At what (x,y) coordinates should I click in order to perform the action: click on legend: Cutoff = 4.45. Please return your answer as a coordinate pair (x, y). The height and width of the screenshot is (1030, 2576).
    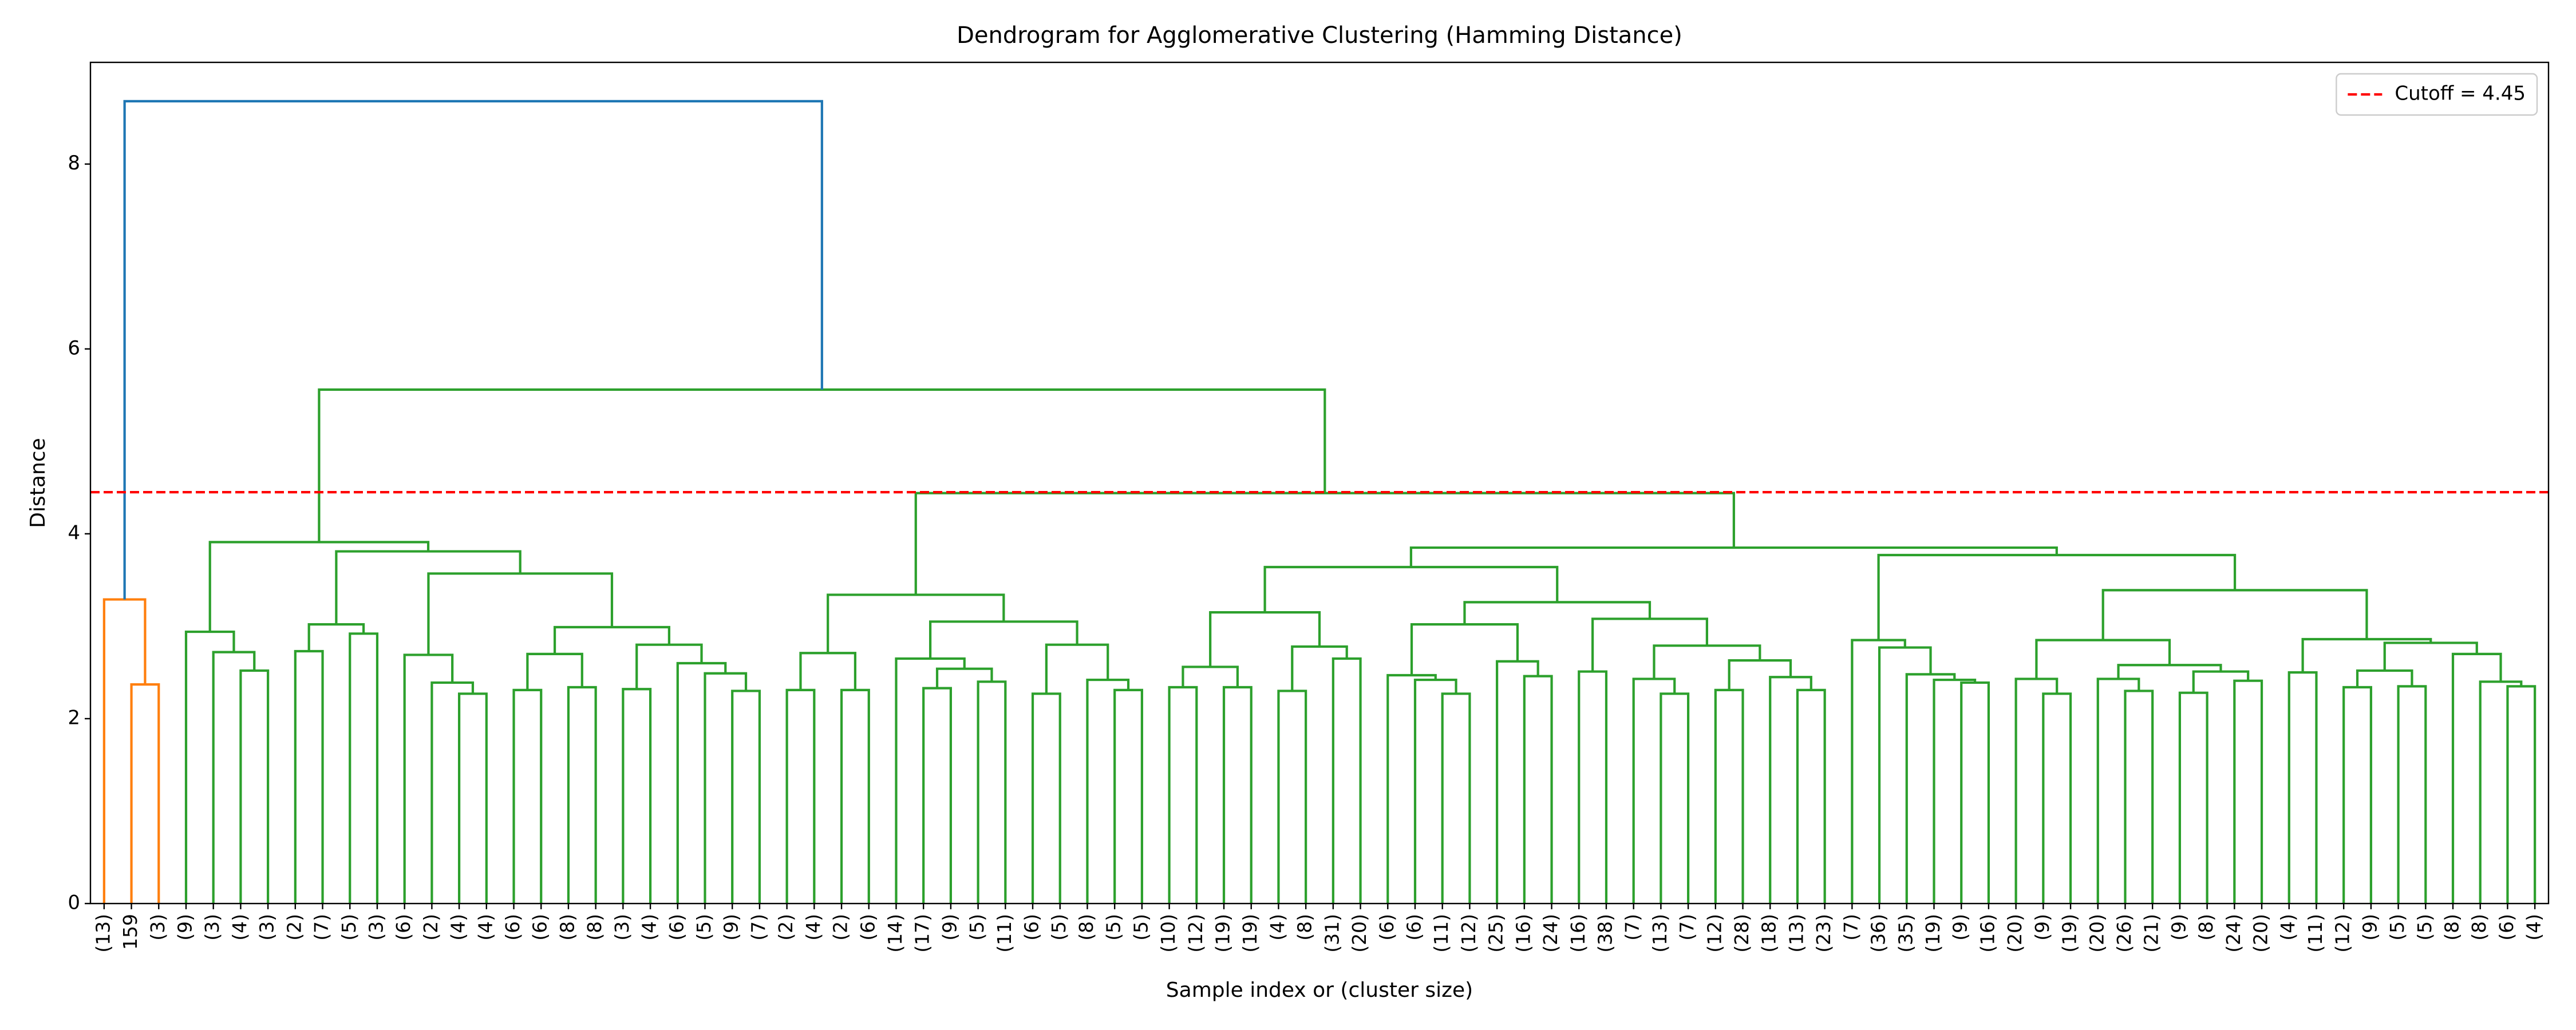
    Looking at the image, I should click on (2437, 94).